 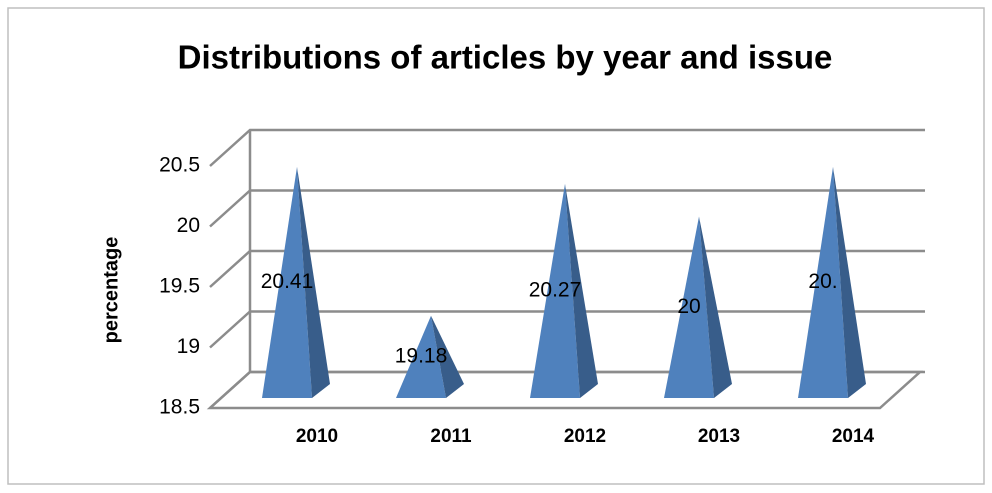 I want to click on data-label: 19.18, so click(x=421, y=355).